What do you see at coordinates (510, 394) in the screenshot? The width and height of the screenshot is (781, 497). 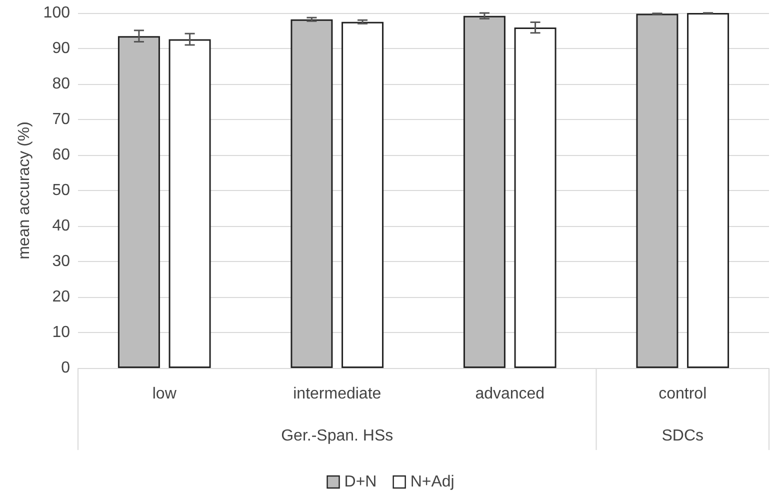 I see `x-tick-label: advanced` at bounding box center [510, 394].